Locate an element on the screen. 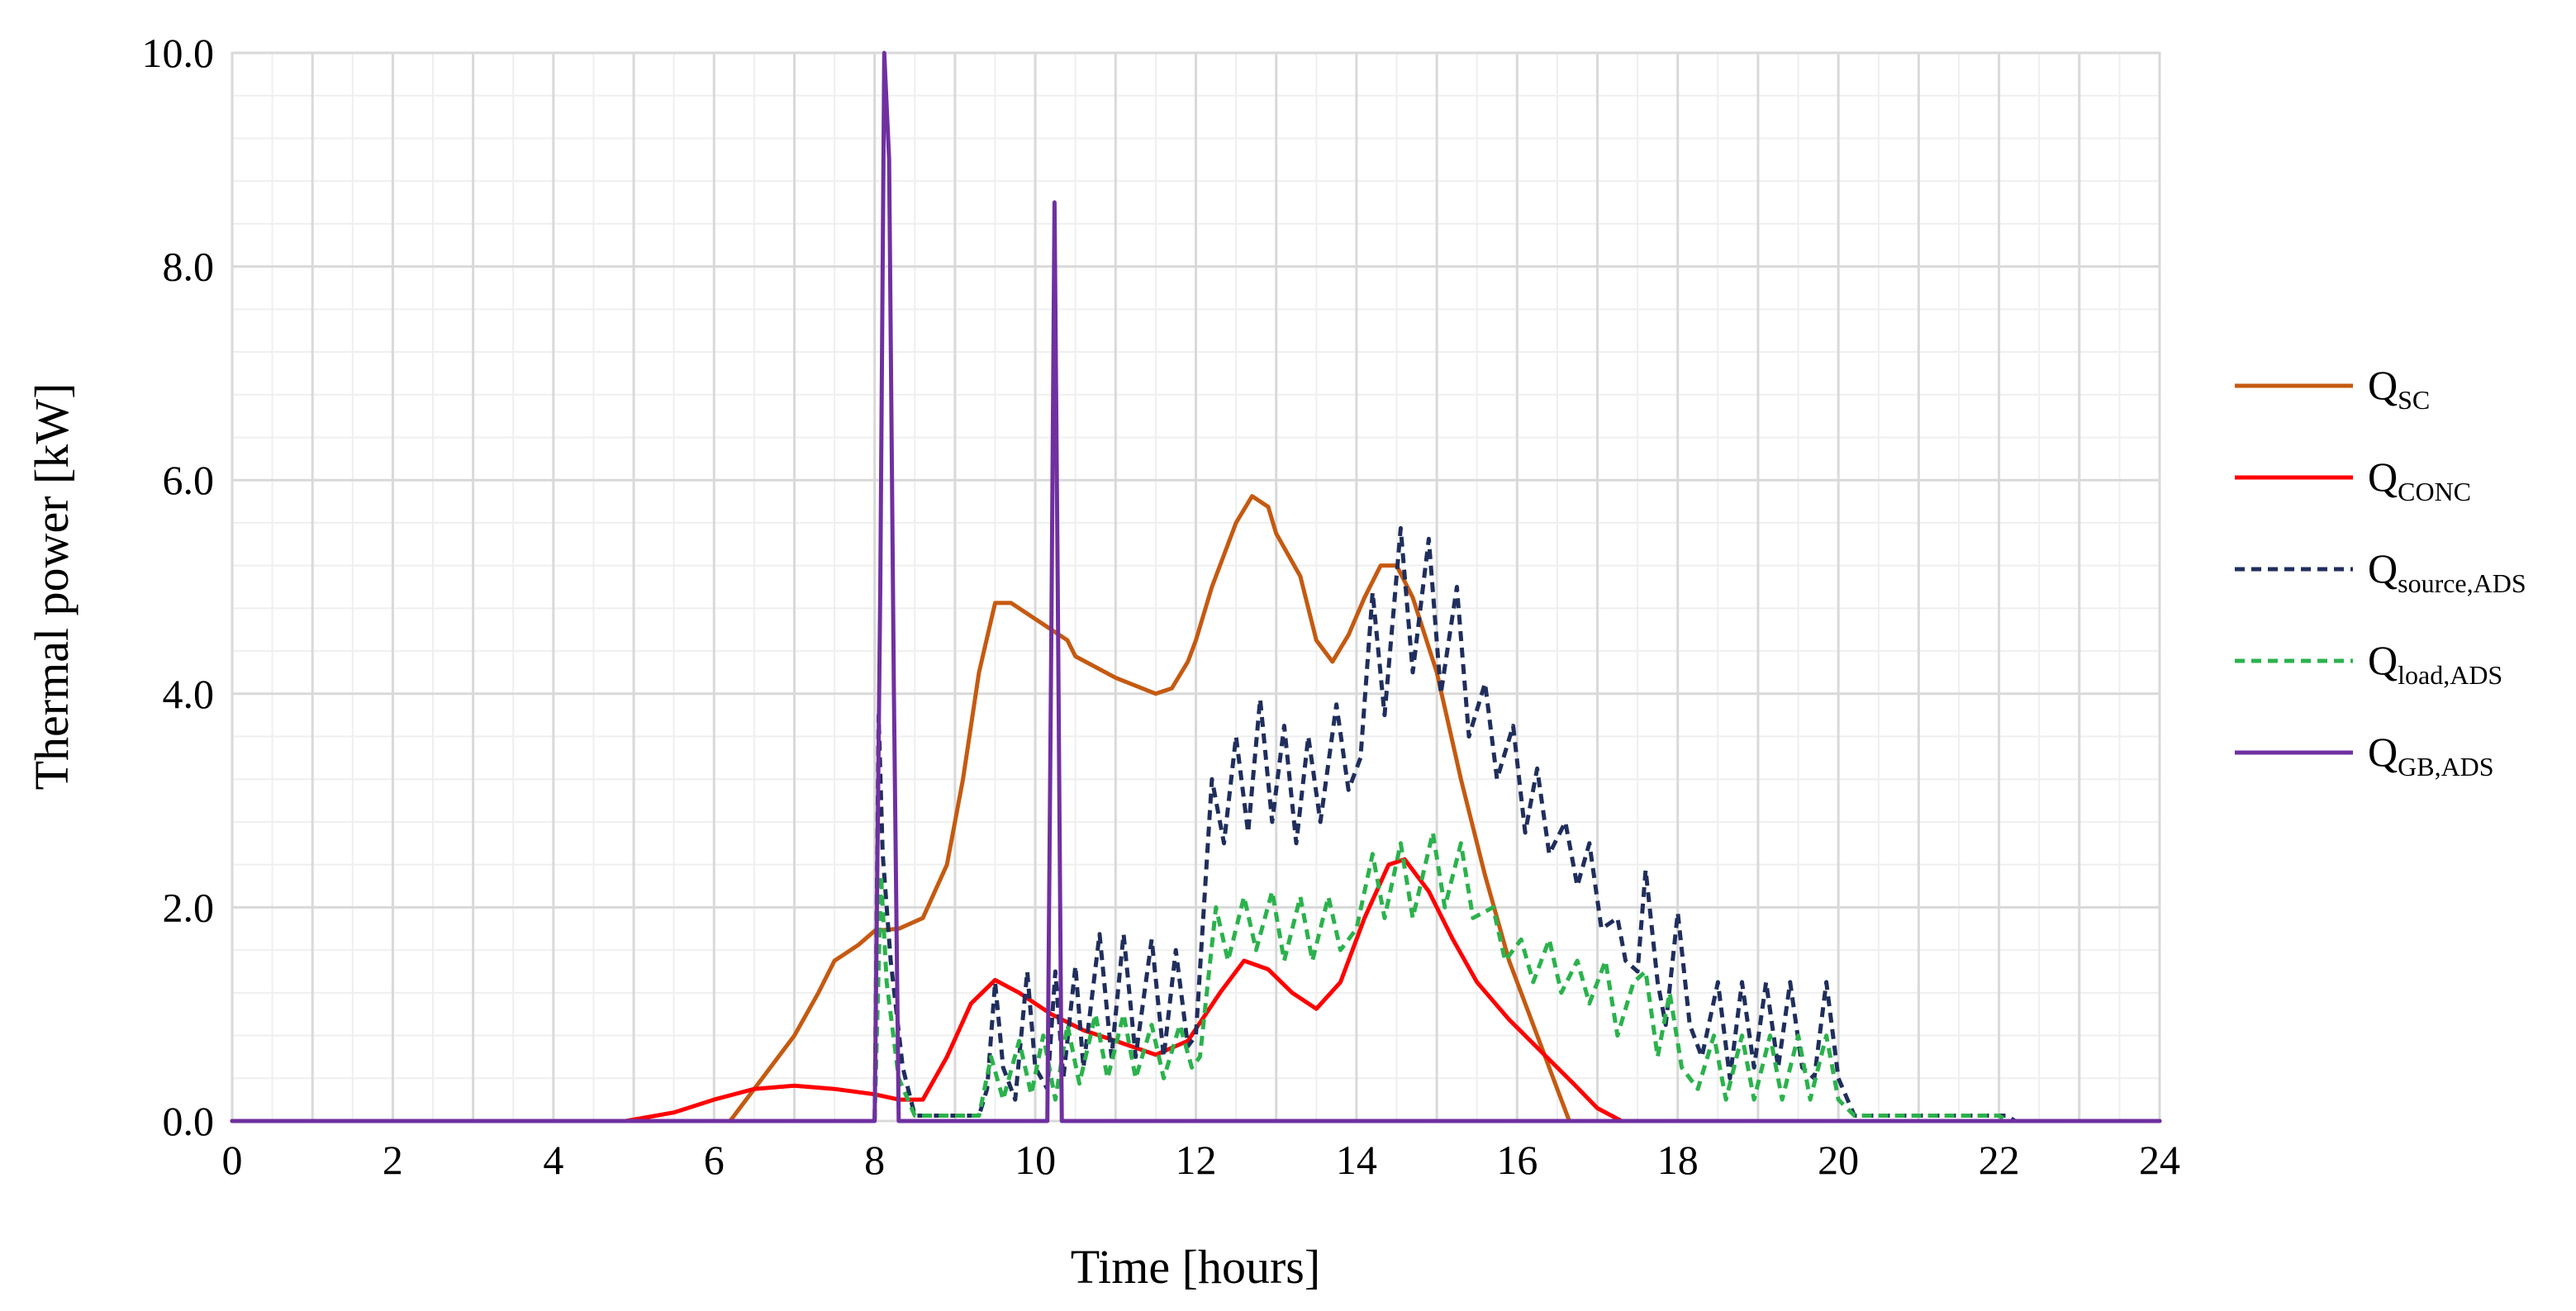  y-tick-label: 10.0 is located at coordinates (178, 53).